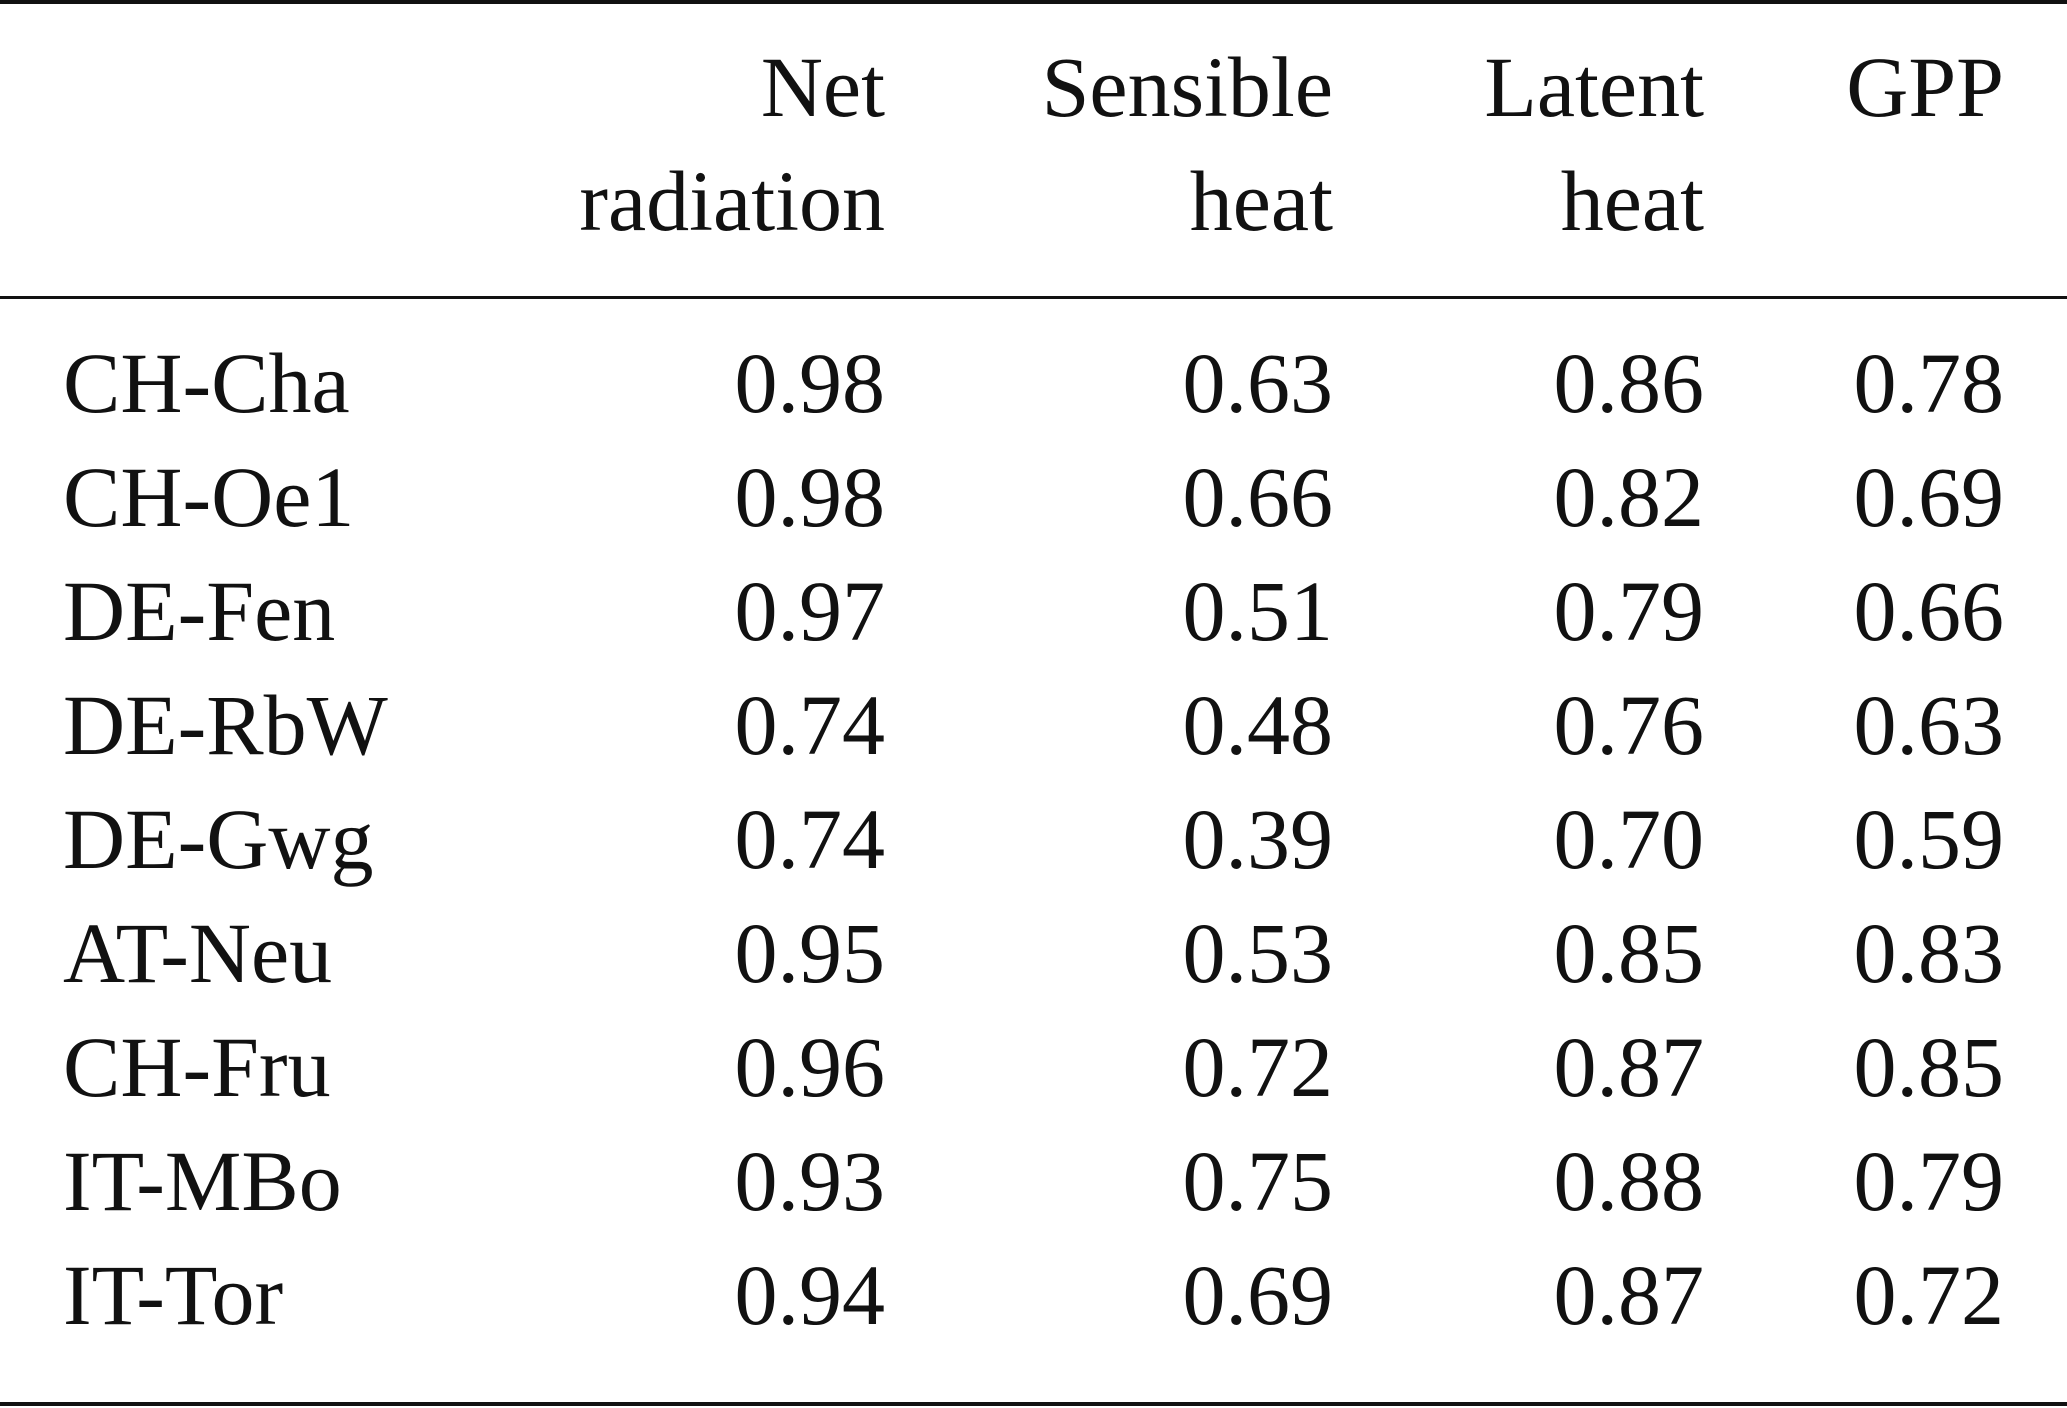 This screenshot has height=1408, width=2067. What do you see at coordinates (1929, 611) in the screenshot?
I see `gpp-value: 0.66` at bounding box center [1929, 611].